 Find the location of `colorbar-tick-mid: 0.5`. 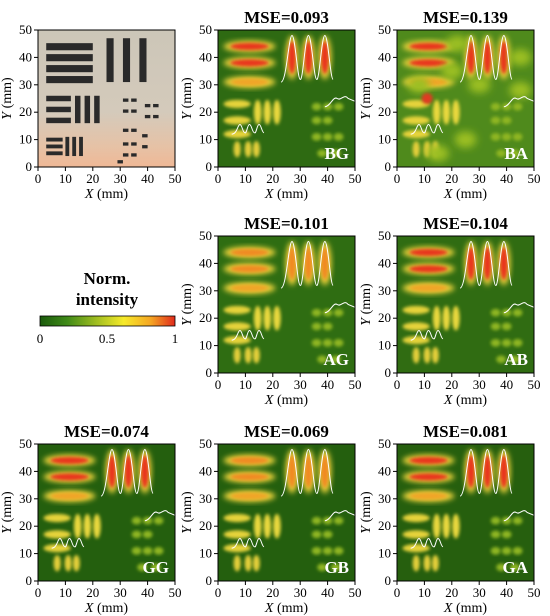

colorbar-tick-mid: 0.5 is located at coordinates (107, 338).